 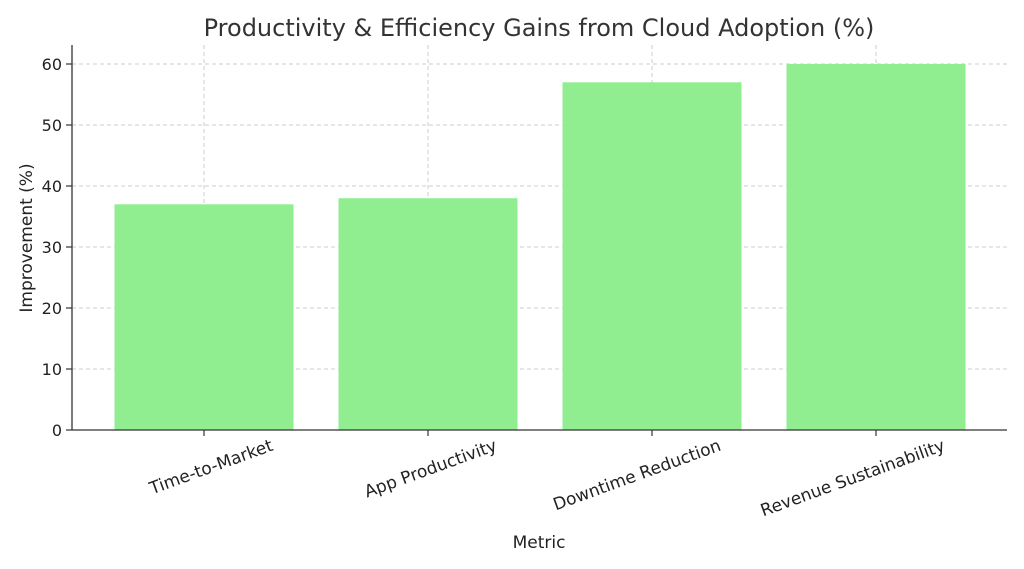 What do you see at coordinates (211, 468) in the screenshot?
I see `x-tick-label: Time-to-Market` at bounding box center [211, 468].